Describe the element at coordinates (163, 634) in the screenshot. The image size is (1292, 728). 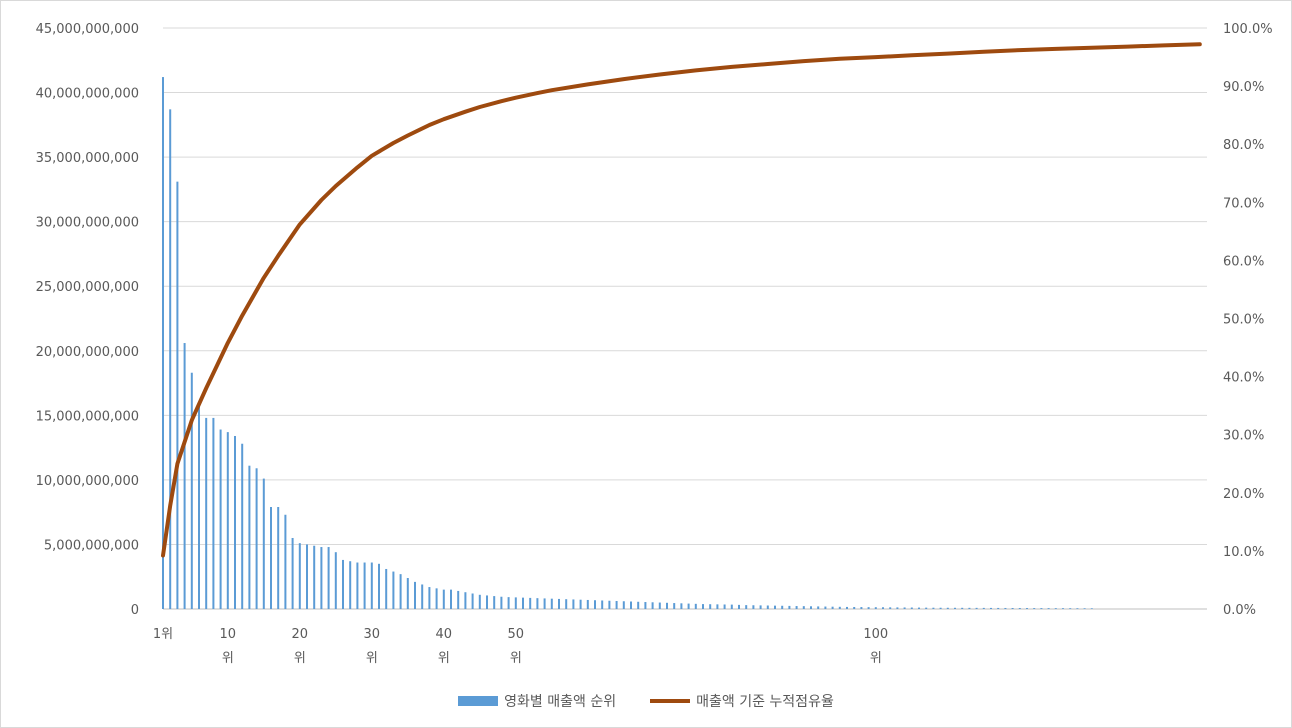
I see `x-tick-label: 1위` at that location.